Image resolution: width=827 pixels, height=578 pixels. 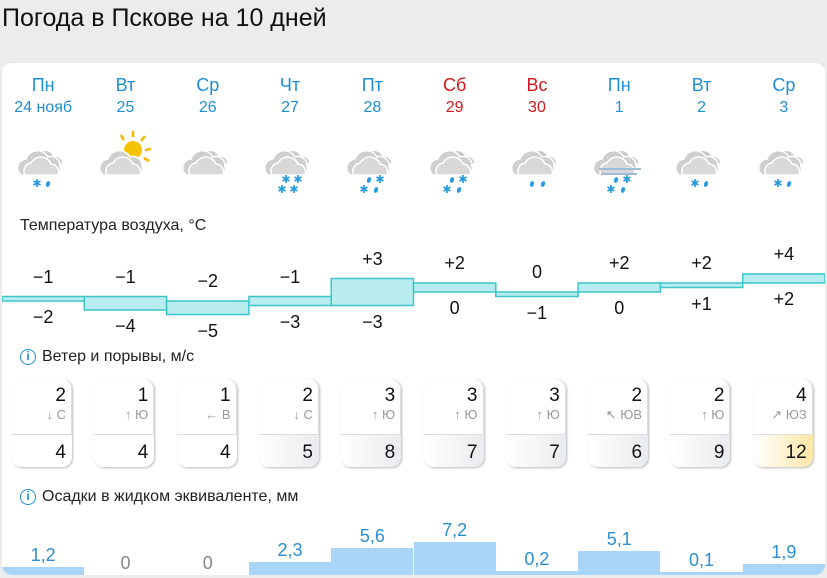 I want to click on day-date: 1, so click(x=619, y=107).